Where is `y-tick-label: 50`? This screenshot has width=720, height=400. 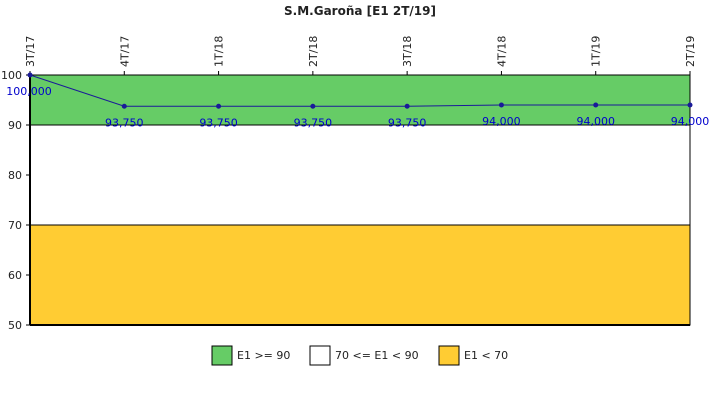
y-tick-label: 50 is located at coordinates (15, 325).